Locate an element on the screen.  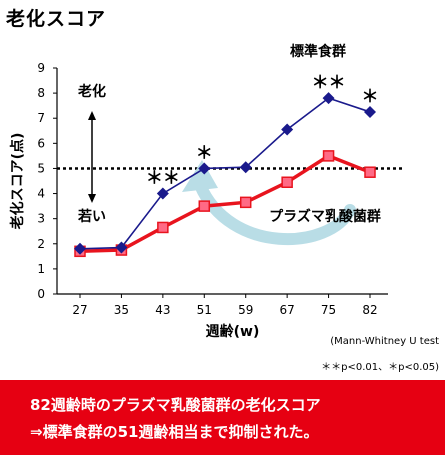
y-tick-label: 0 is located at coordinates (41, 294).